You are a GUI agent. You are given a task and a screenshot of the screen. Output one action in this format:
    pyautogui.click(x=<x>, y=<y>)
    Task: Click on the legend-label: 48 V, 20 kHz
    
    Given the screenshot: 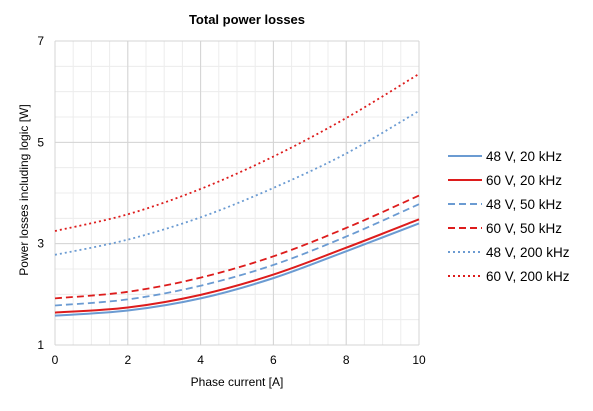 What is the action you would take?
    pyautogui.click(x=524, y=156)
    